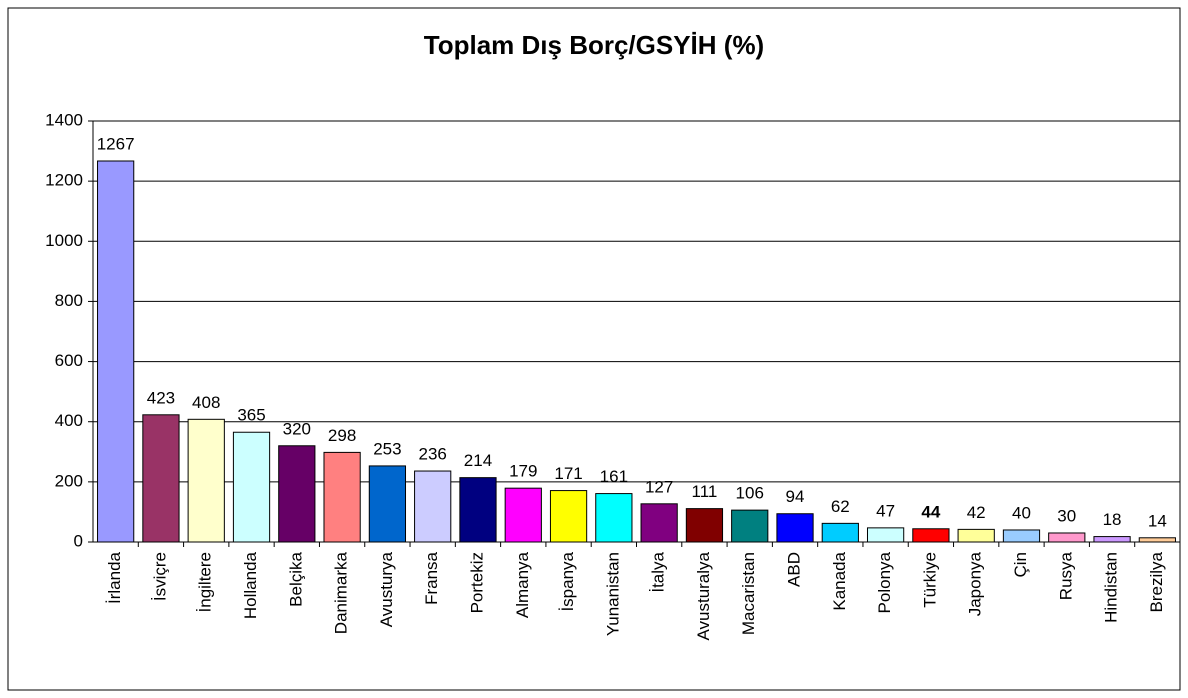 This screenshot has width=1188, height=698. What do you see at coordinates (159, 576) in the screenshot?
I see `x-tick-label: İsviçre` at bounding box center [159, 576].